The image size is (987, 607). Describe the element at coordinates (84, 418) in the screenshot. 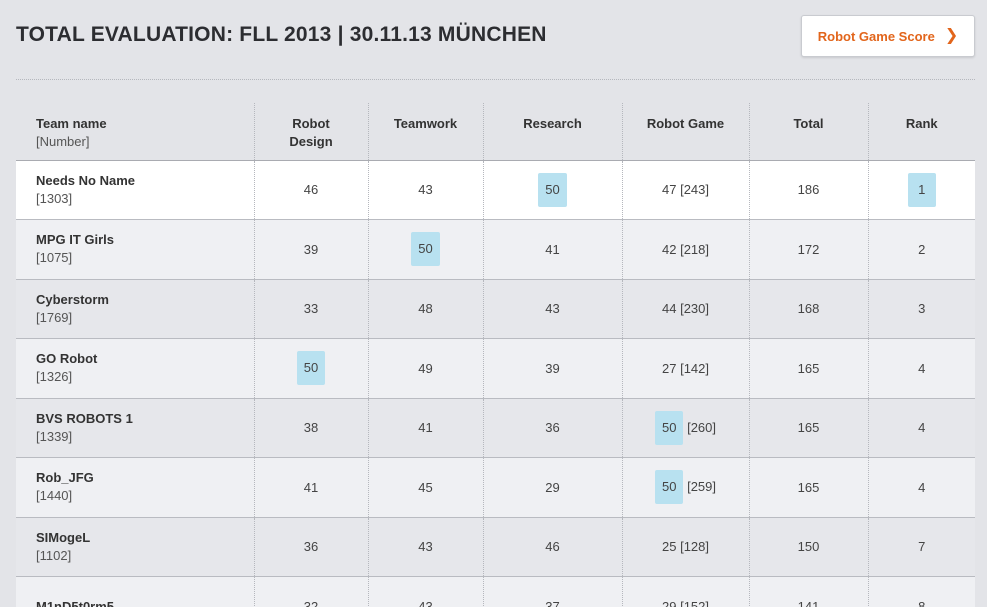

I see `team-name: BVS ROBOTS 1` at that location.